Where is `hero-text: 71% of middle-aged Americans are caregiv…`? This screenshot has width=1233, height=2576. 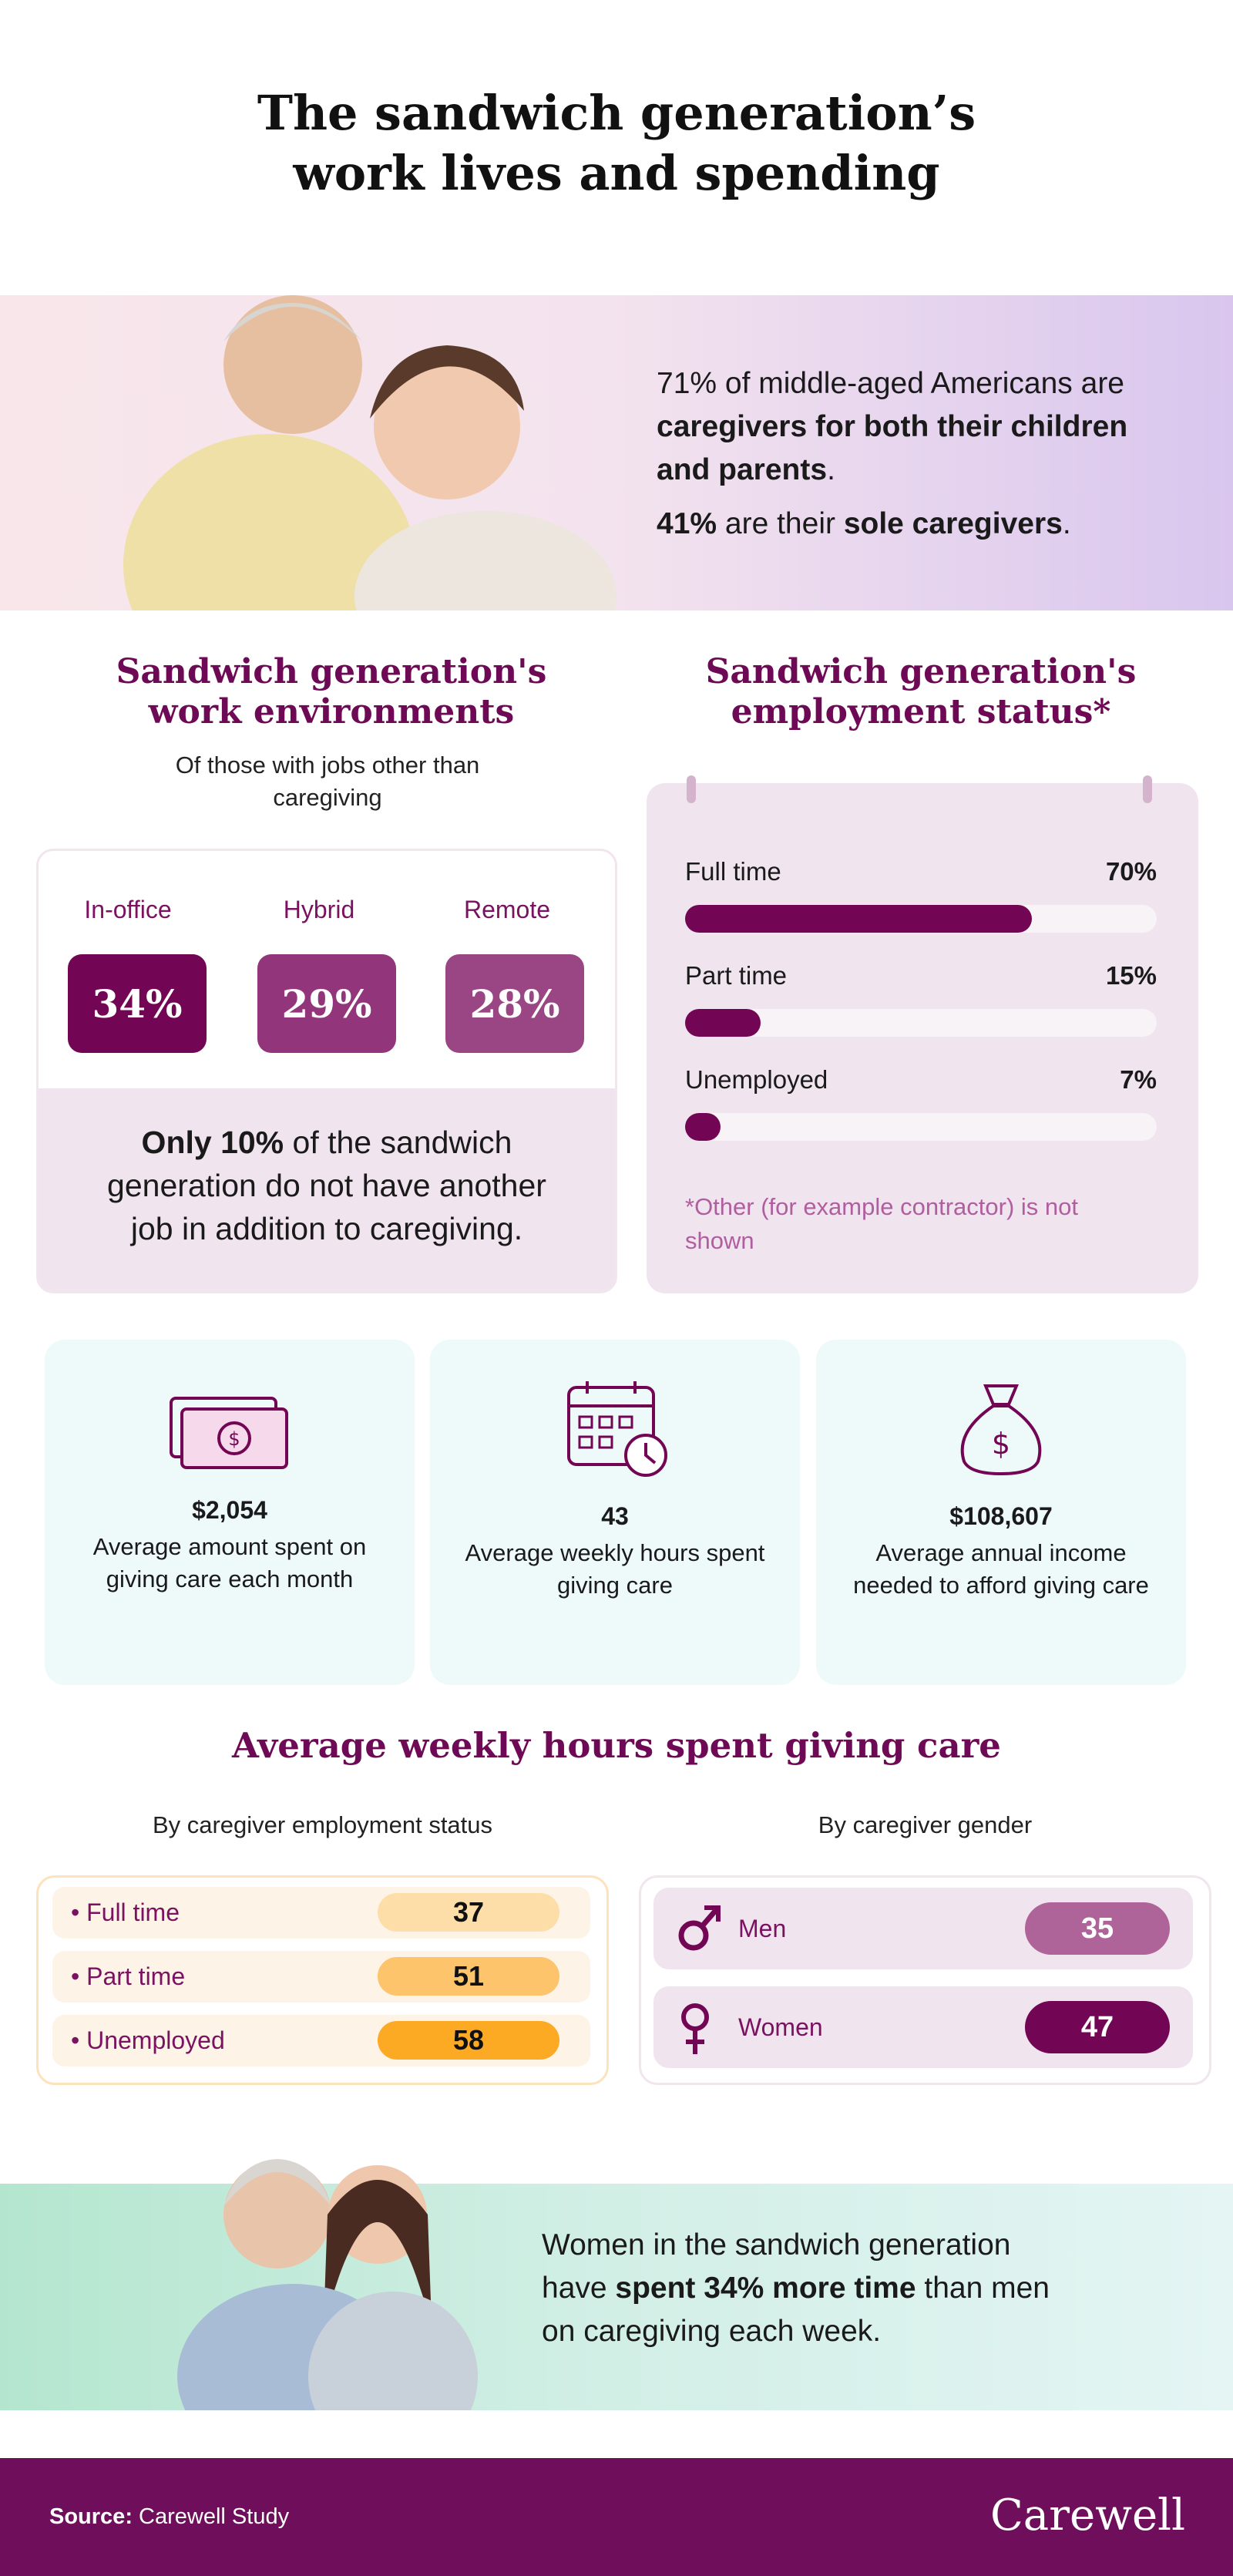
hero-text: 71% of middle-aged Americans are caregiv… is located at coordinates (911, 454).